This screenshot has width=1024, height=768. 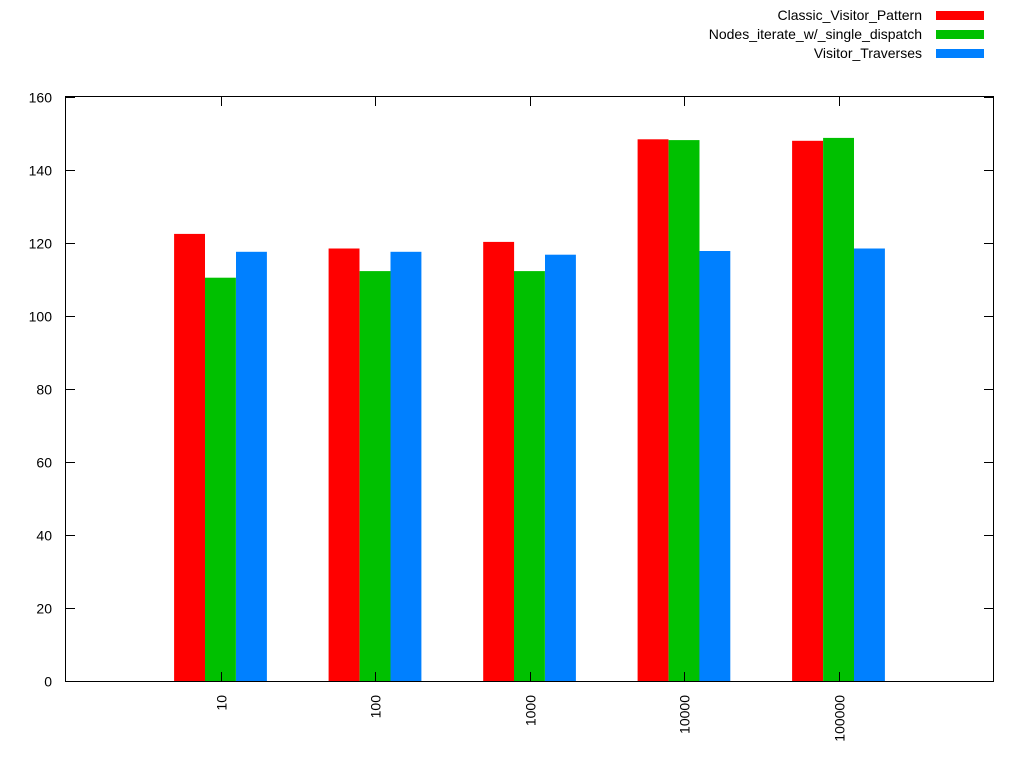 I want to click on x-tick-label: 100, so click(x=376, y=707).